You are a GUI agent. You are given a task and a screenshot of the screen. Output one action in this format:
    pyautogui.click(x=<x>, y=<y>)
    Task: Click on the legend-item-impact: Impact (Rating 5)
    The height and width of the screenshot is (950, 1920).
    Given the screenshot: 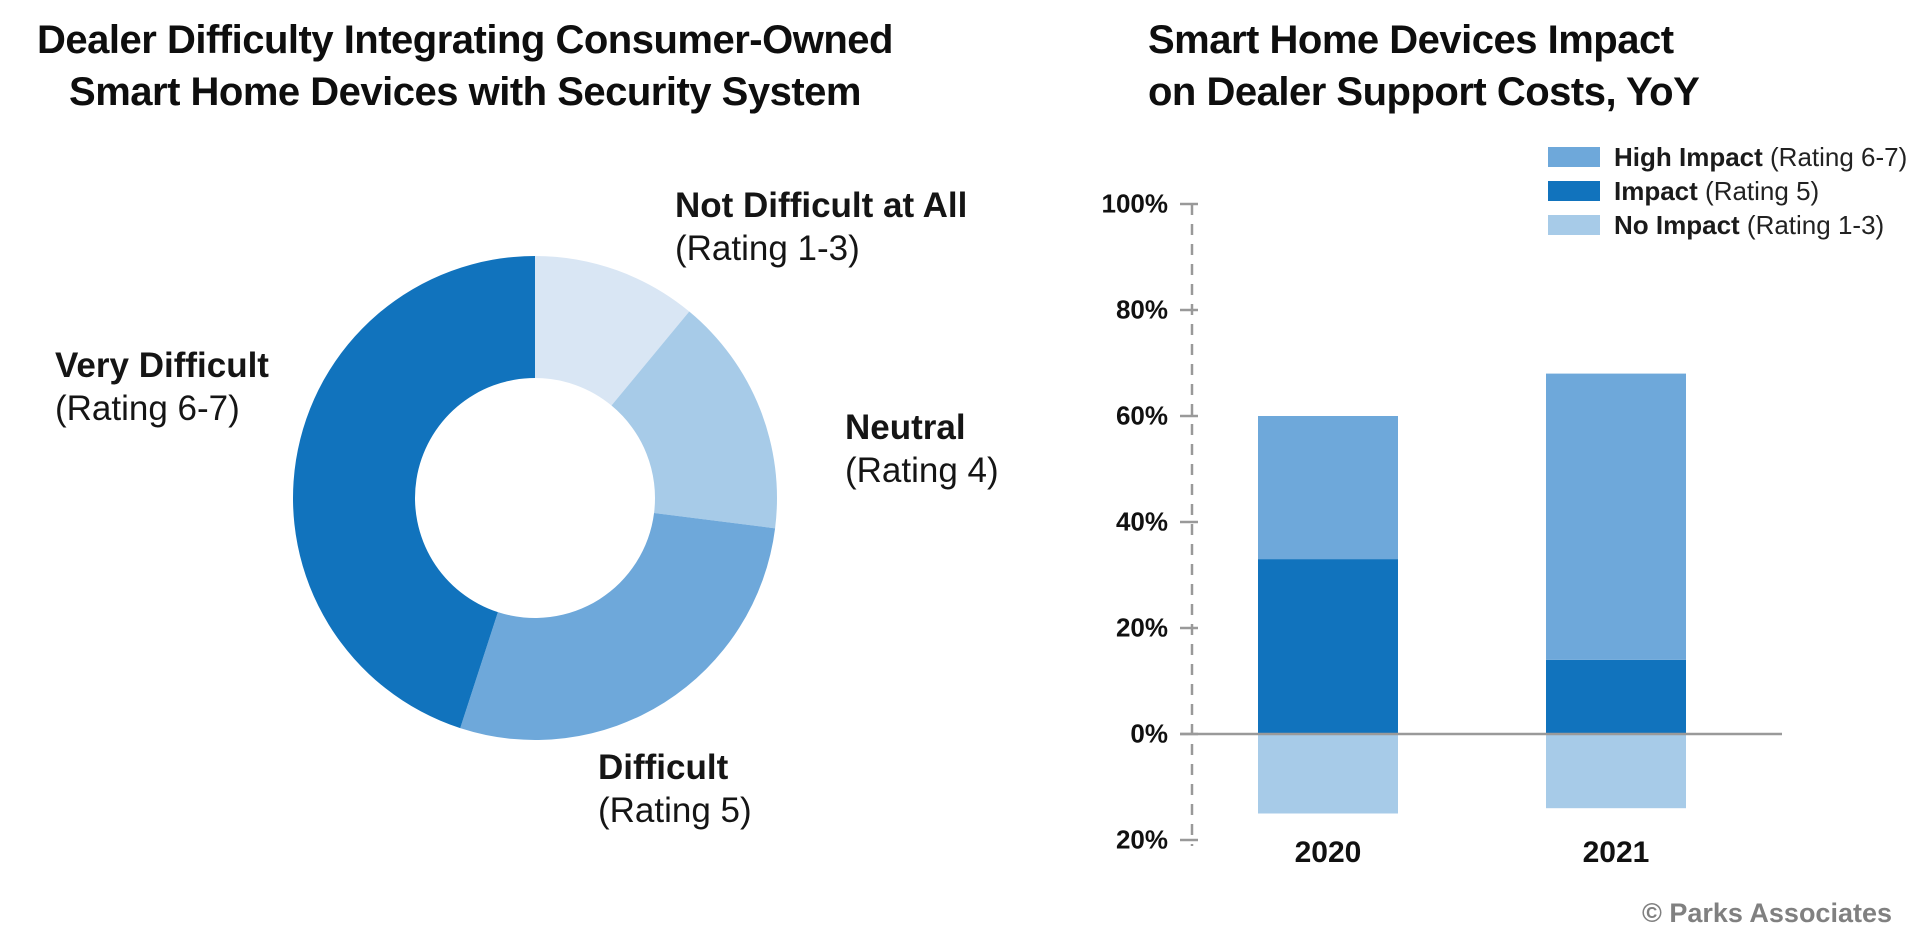 What is the action you would take?
    pyautogui.click(x=1727, y=191)
    